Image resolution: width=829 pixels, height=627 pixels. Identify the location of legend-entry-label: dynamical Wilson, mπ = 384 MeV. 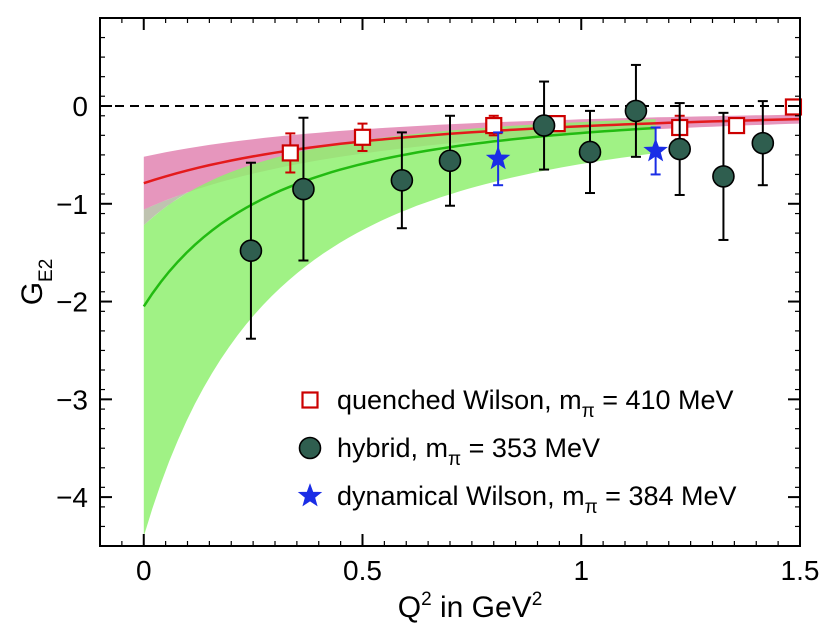
(537, 499).